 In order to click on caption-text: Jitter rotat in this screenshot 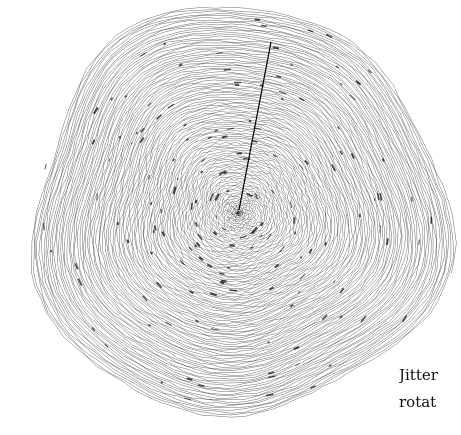, I will do `click(430, 389)`.